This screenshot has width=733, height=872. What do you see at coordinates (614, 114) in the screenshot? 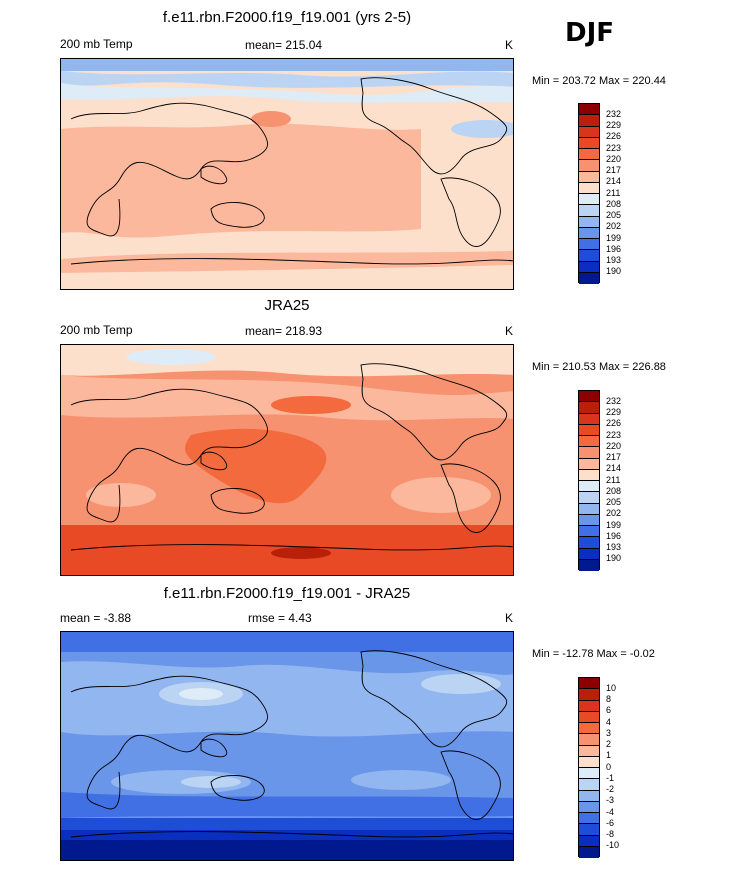
I see `panel1-colorbar-tick-label: 232` at bounding box center [614, 114].